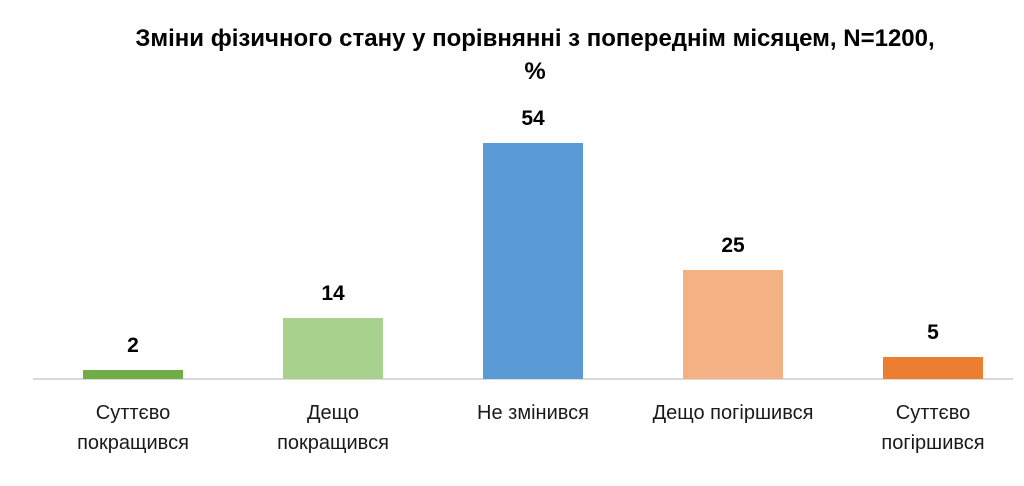 Image resolution: width=1024 pixels, height=486 pixels. What do you see at coordinates (333, 428) in the screenshot?
I see `x-category-label-2: Дещо покращився` at bounding box center [333, 428].